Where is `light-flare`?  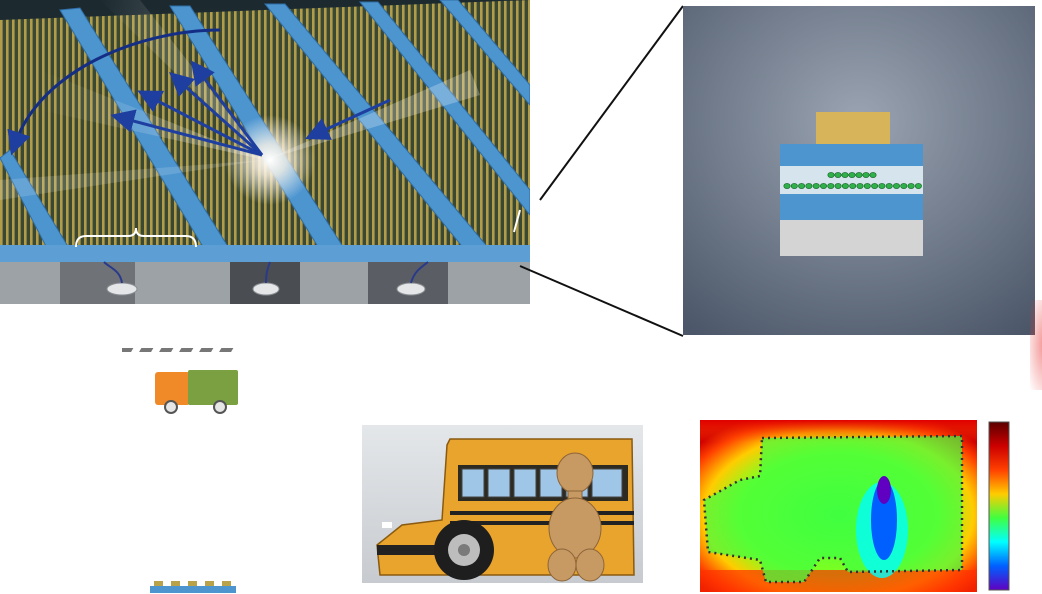
light-flare is located at coordinates (270, 160).